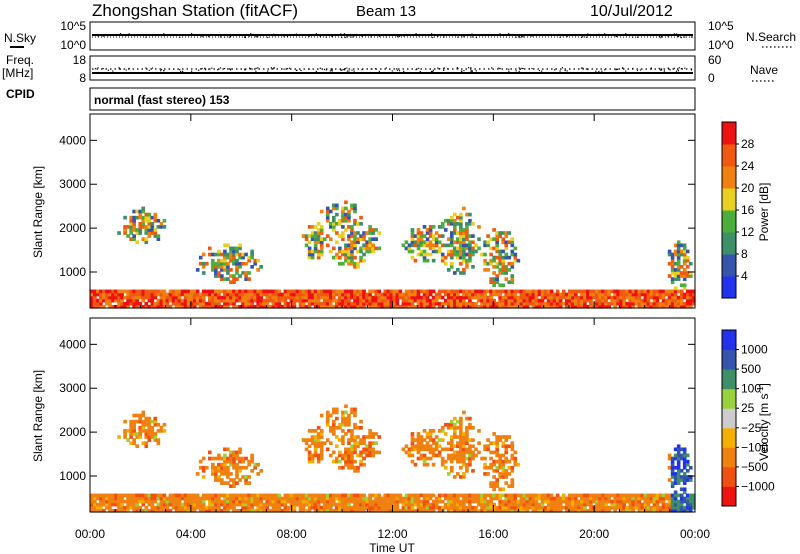 The width and height of the screenshot is (800, 554). I want to click on colorbar-tick-label: 12, so click(748, 232).